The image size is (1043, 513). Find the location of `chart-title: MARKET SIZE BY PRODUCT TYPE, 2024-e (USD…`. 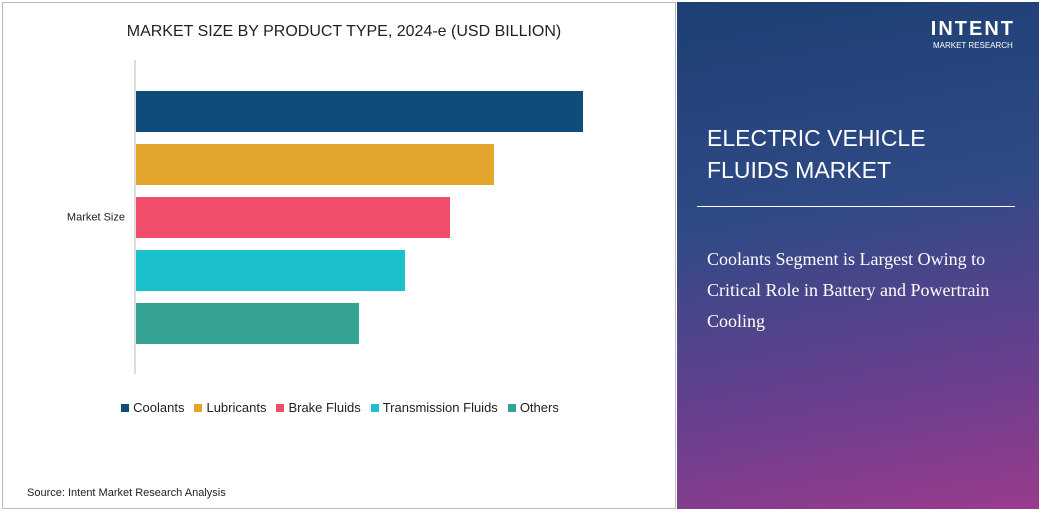

chart-title: MARKET SIZE BY PRODUCT TYPE, 2024-e (USD… is located at coordinates (344, 31).